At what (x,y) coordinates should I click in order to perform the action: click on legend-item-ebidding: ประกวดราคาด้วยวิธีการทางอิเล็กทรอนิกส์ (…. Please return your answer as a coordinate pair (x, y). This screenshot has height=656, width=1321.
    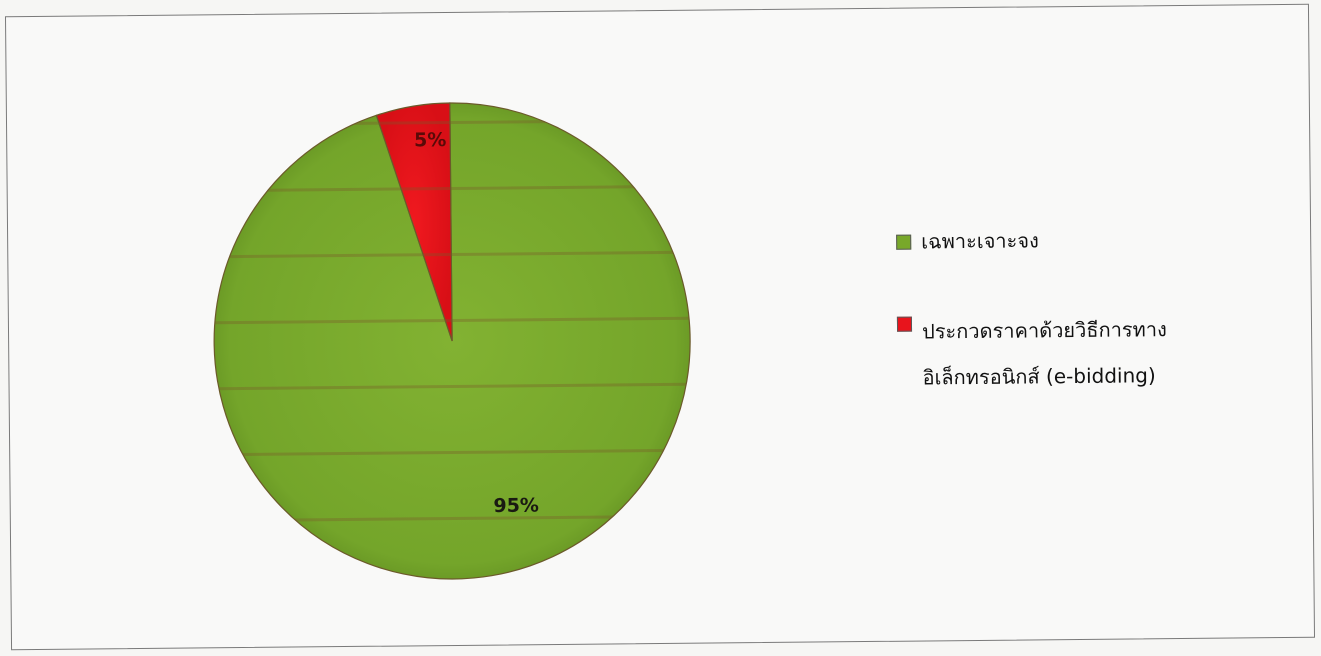
    Looking at the image, I should click on (1097, 353).